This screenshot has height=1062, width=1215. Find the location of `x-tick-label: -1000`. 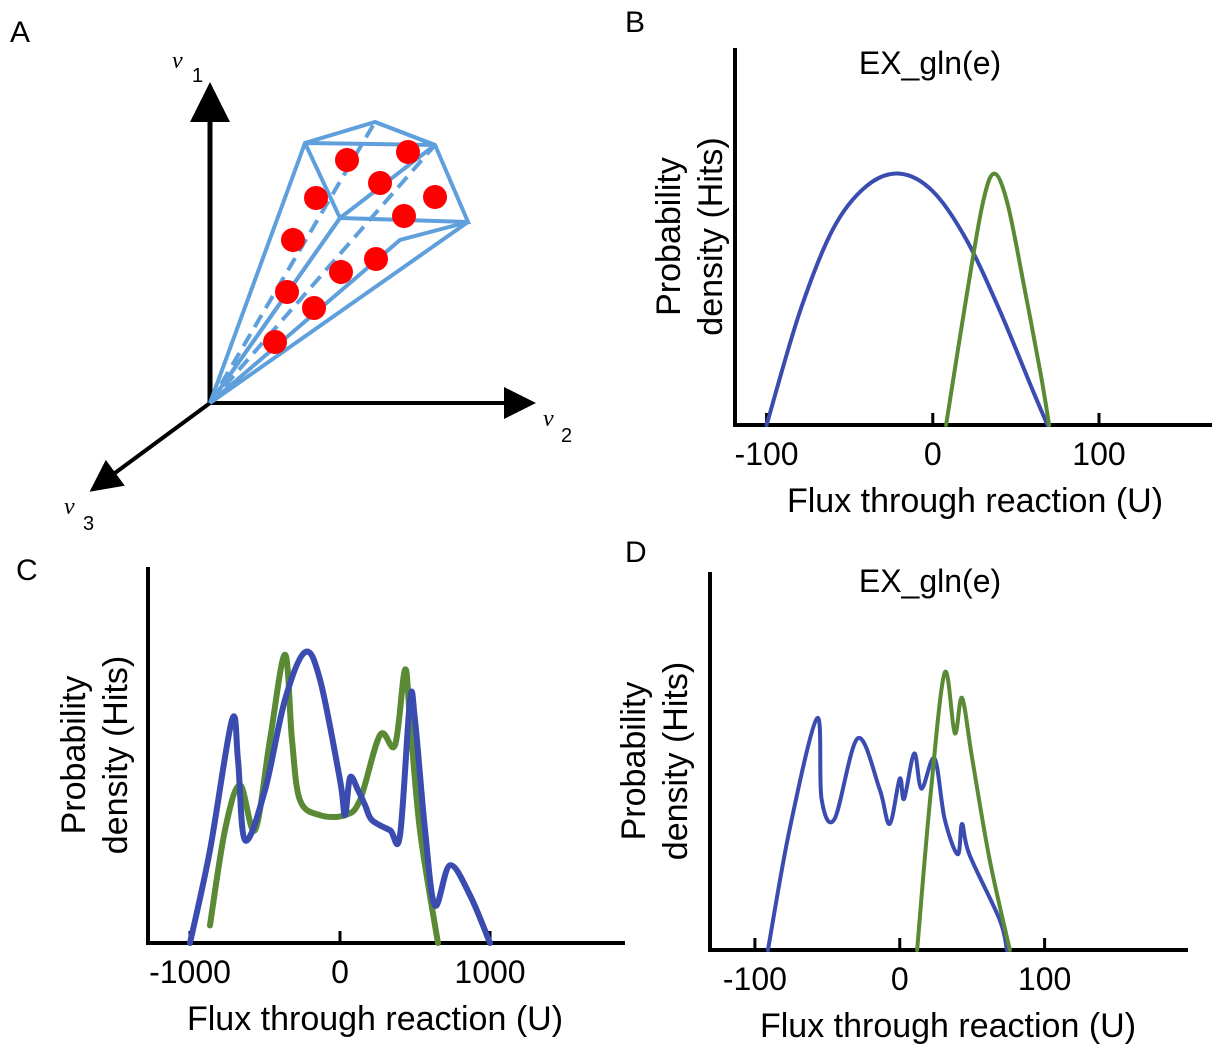

x-tick-label: -1000 is located at coordinates (190, 972).